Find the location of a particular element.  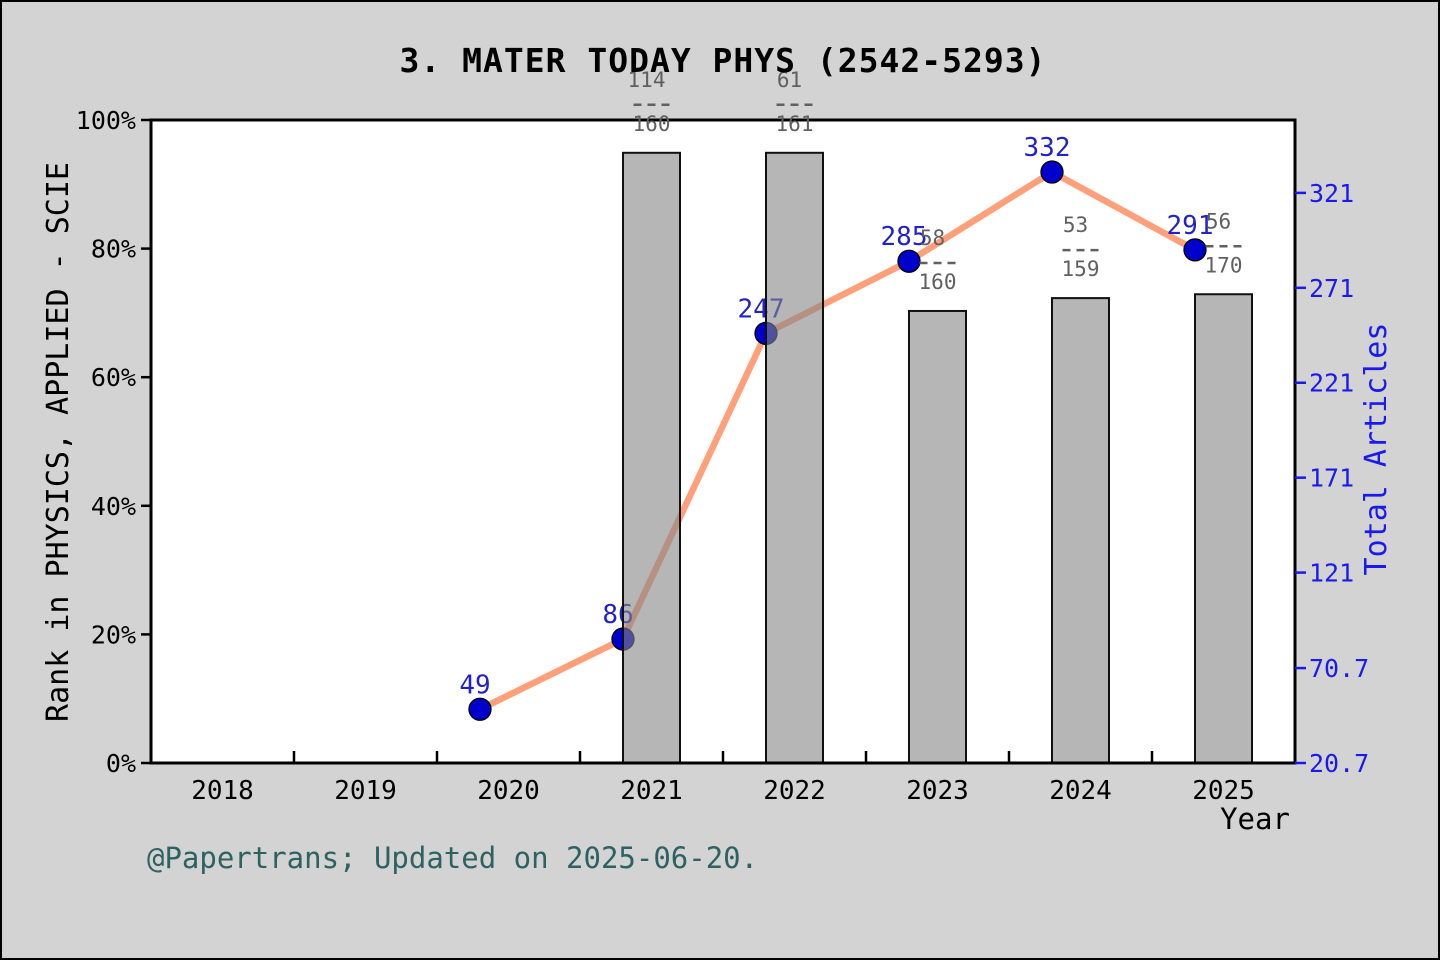

right-tick-label: 20.7 is located at coordinates (1339, 763).